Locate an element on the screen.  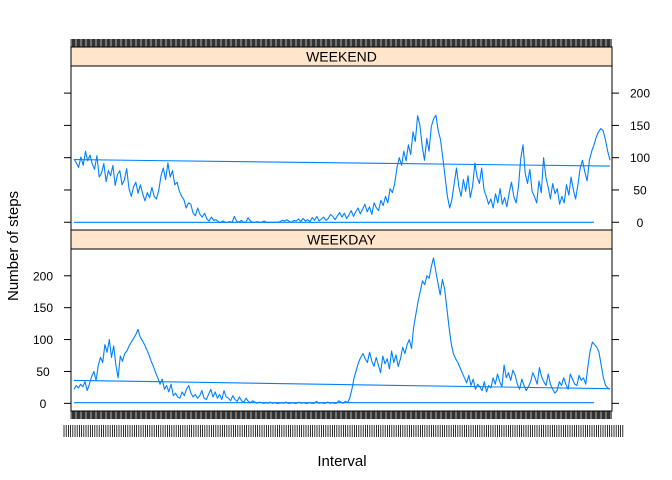
panel-strip-label: WEEKEND is located at coordinates (341, 57).